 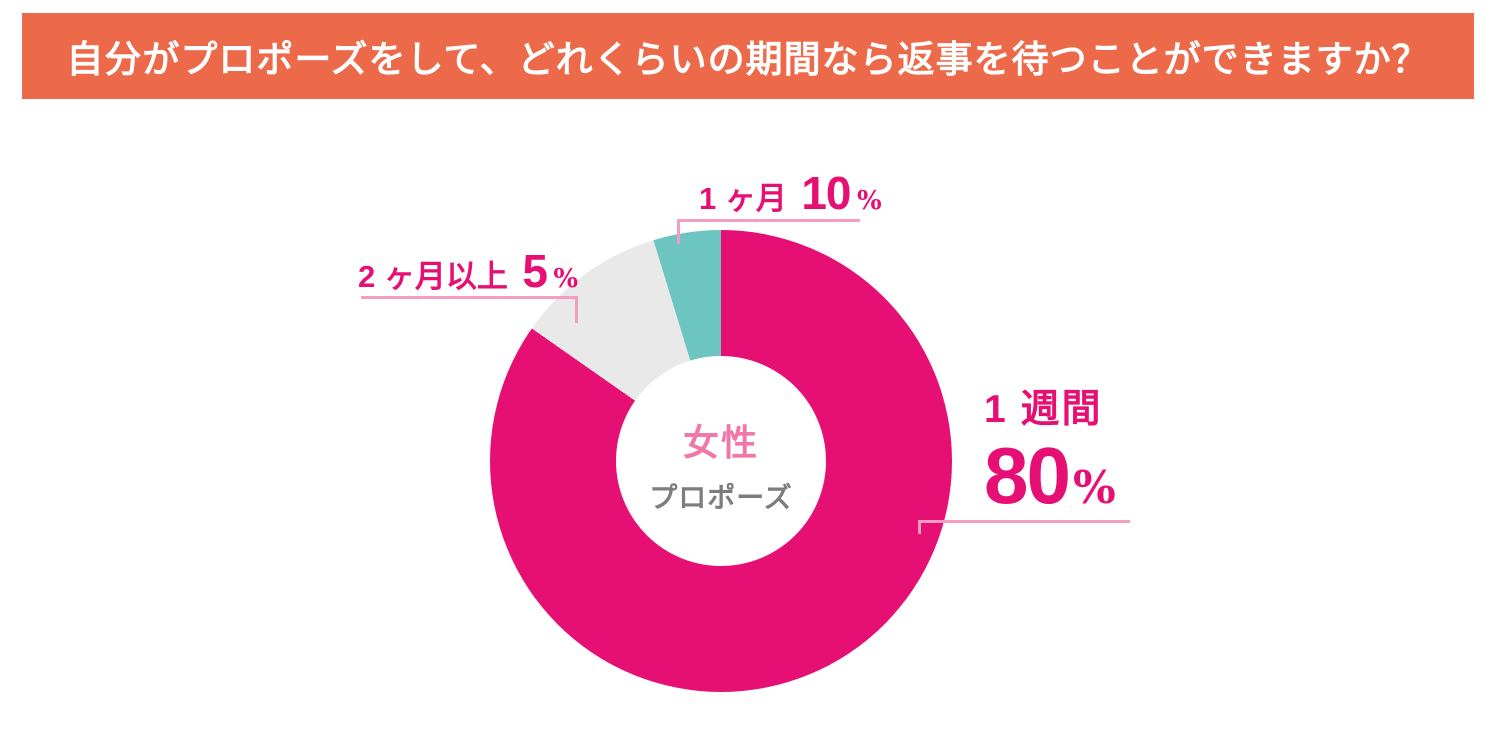 What do you see at coordinates (469, 309) in the screenshot?
I see `leader-line-2months` at bounding box center [469, 309].